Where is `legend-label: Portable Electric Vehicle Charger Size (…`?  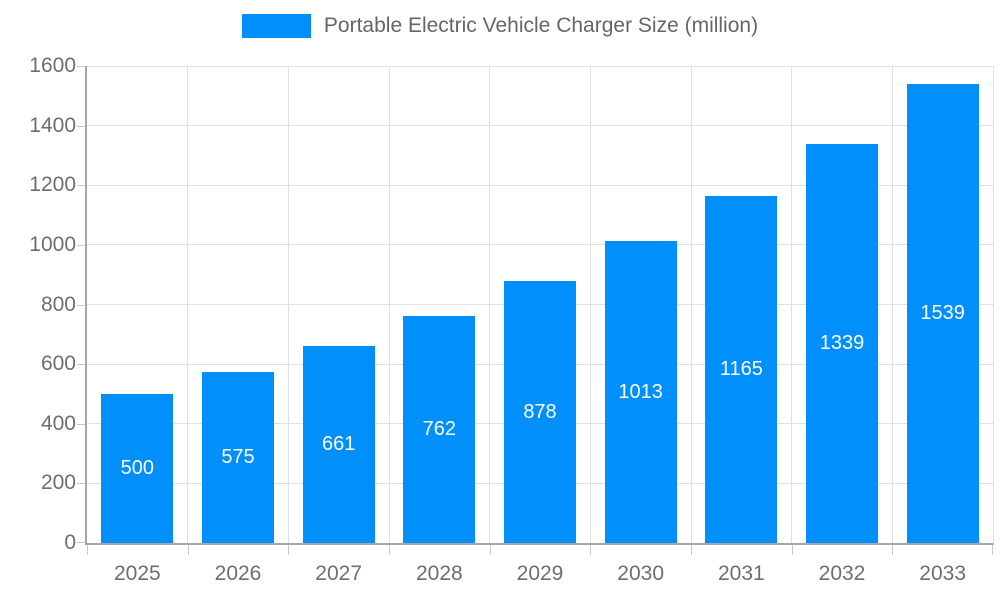 legend-label: Portable Electric Vehicle Charger Size (… is located at coordinates (541, 25).